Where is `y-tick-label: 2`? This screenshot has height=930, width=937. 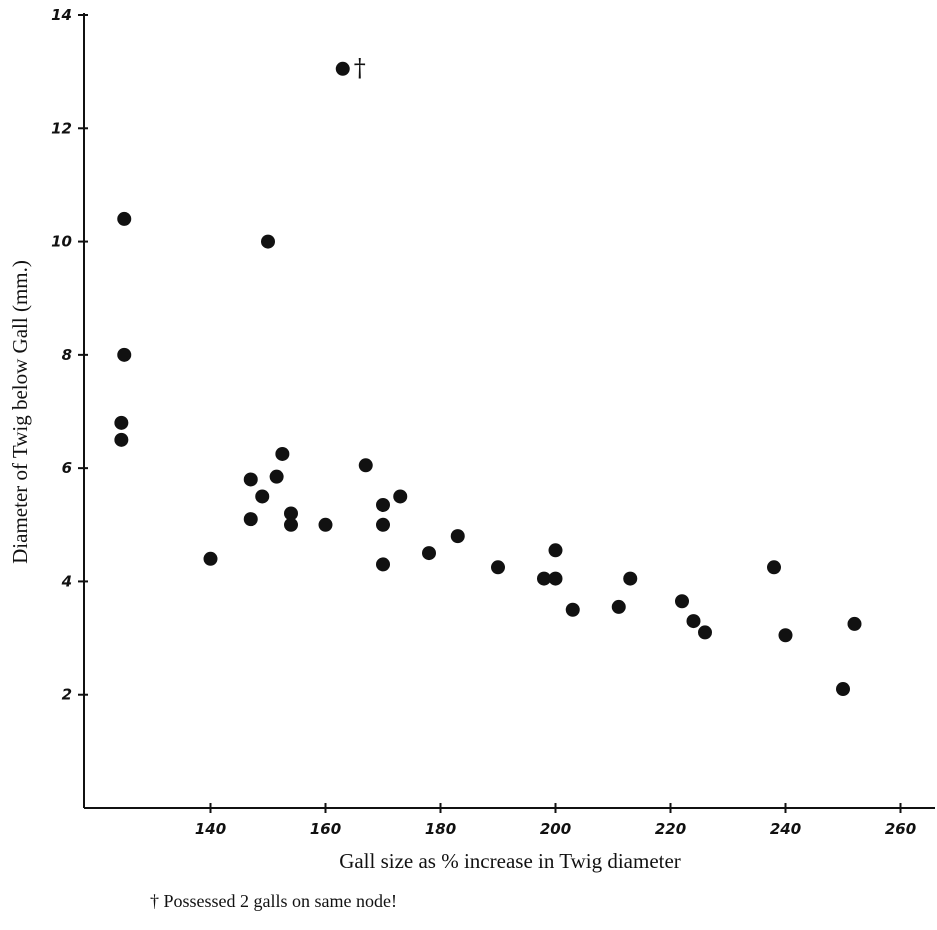 y-tick-label: 2 is located at coordinates (67, 695).